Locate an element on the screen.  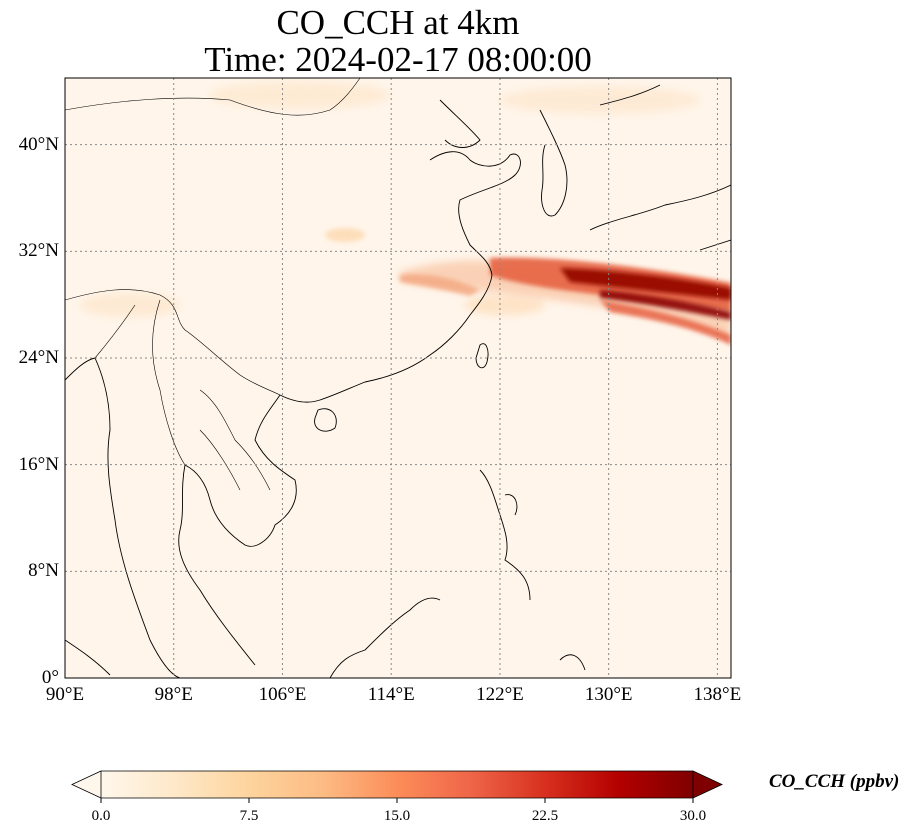
faint-plume-central is located at coordinates (345, 235).